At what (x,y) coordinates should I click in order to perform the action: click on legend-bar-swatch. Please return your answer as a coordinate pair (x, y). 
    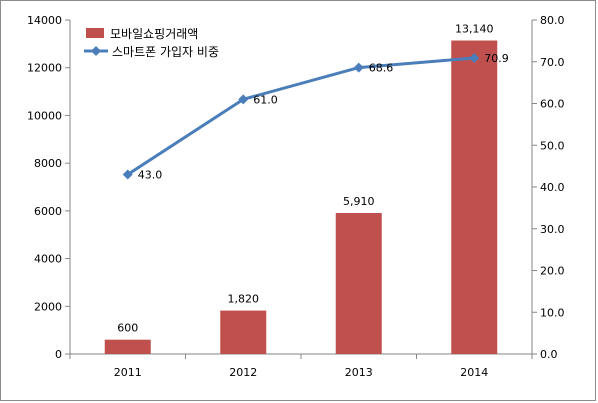
    Looking at the image, I should click on (95, 33).